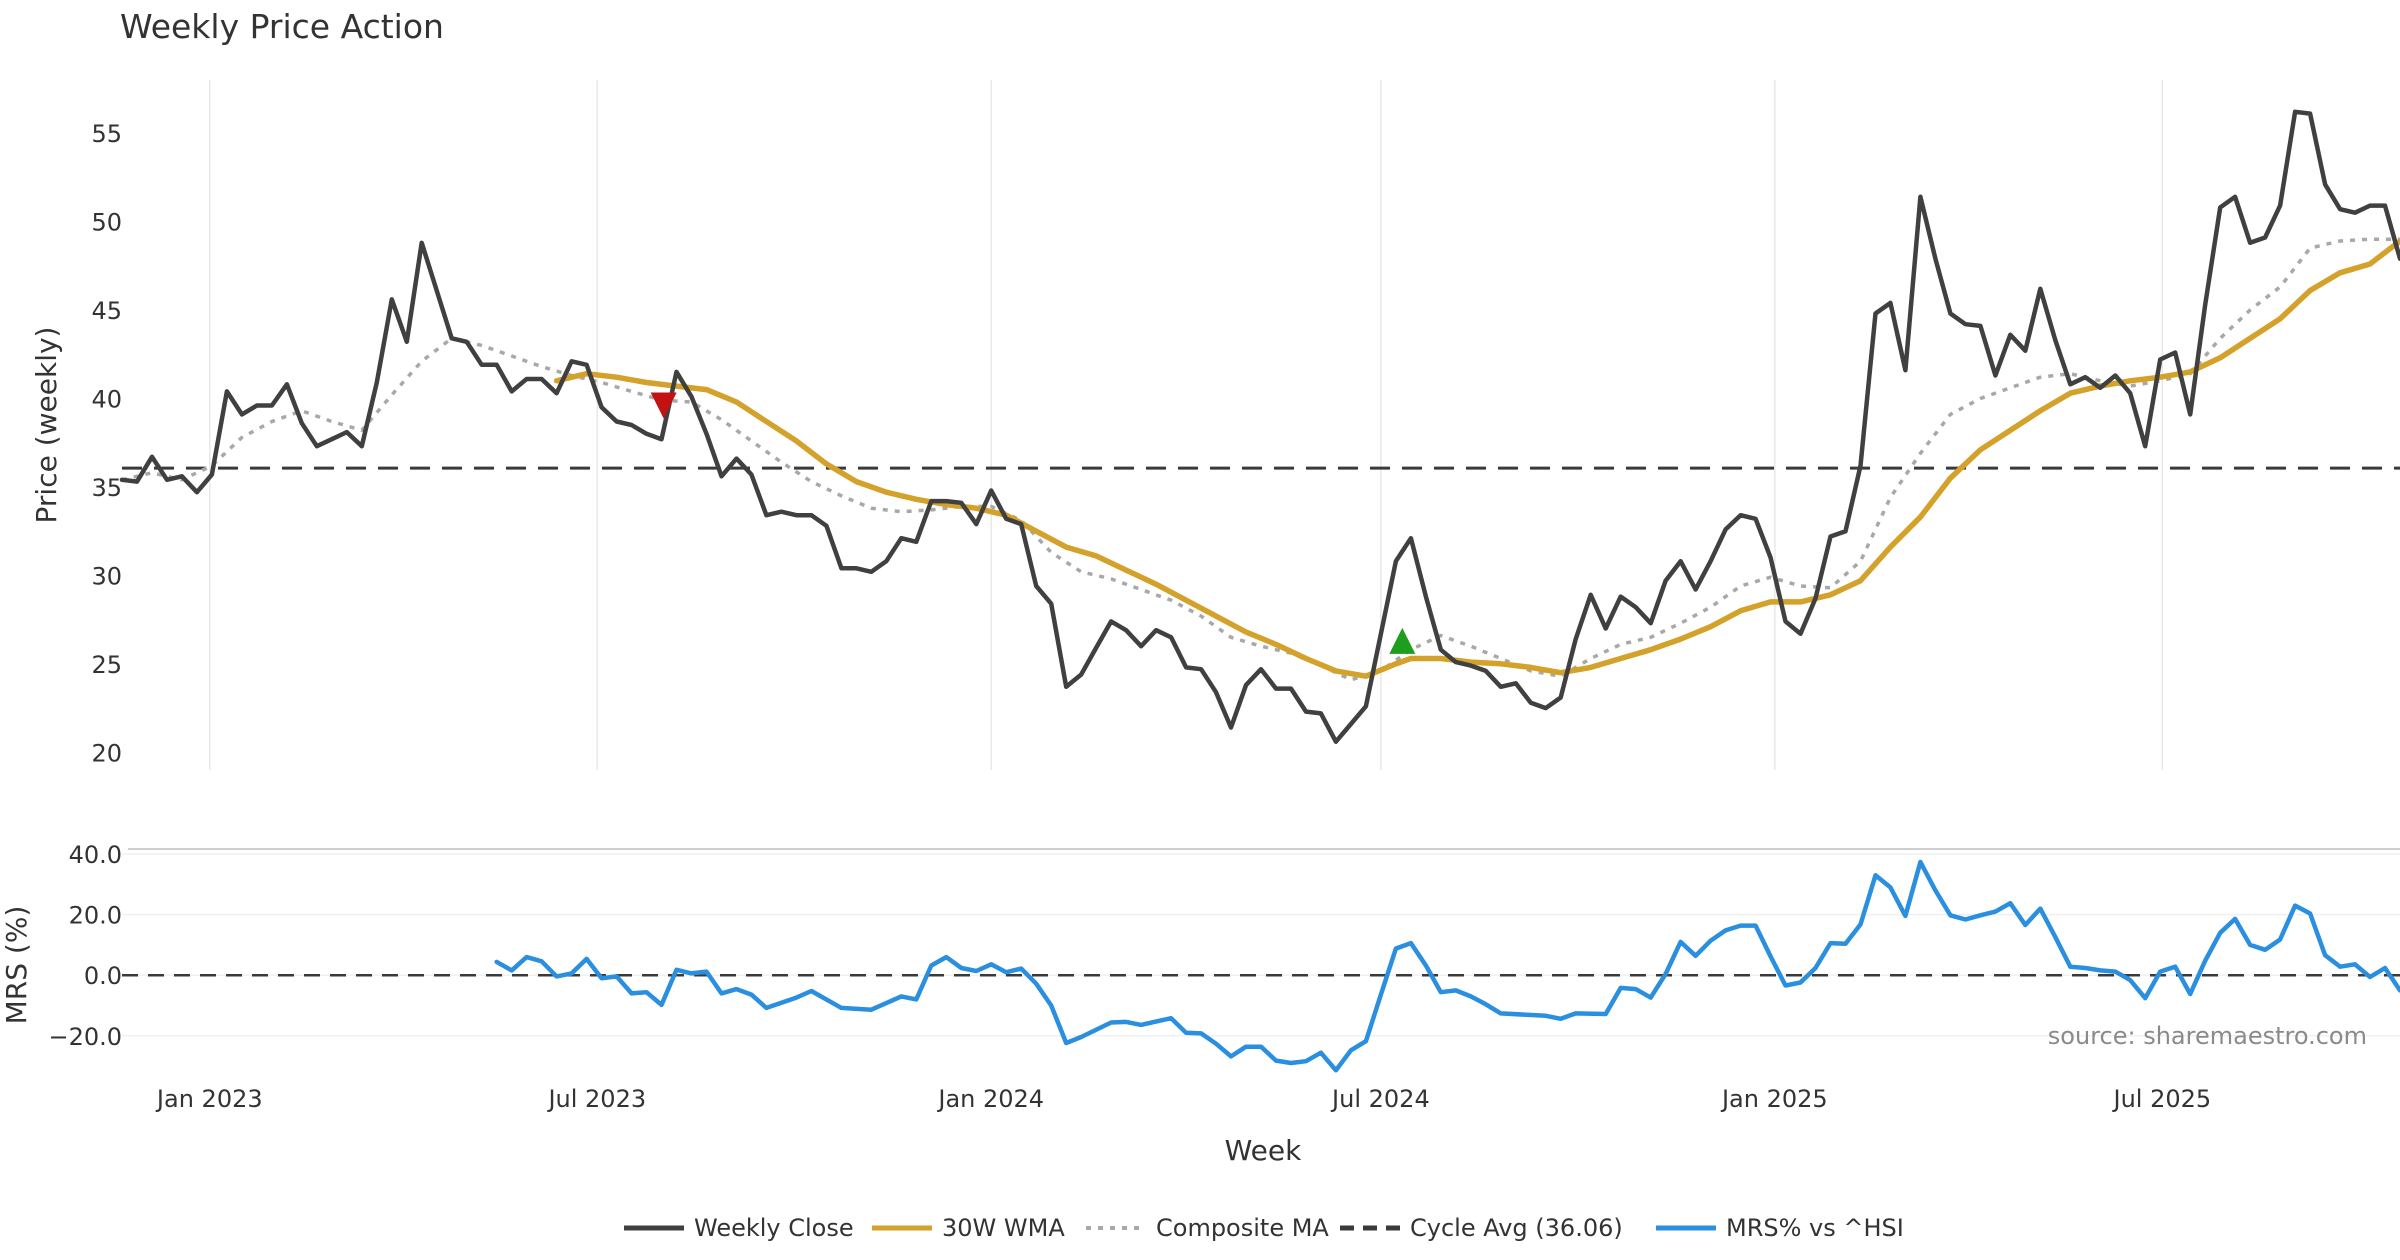 The height and width of the screenshot is (1260, 2400). Describe the element at coordinates (106, 443) in the screenshot. I see `price-y-ticks: 20 25 30 35 40 45 50 55` at that location.